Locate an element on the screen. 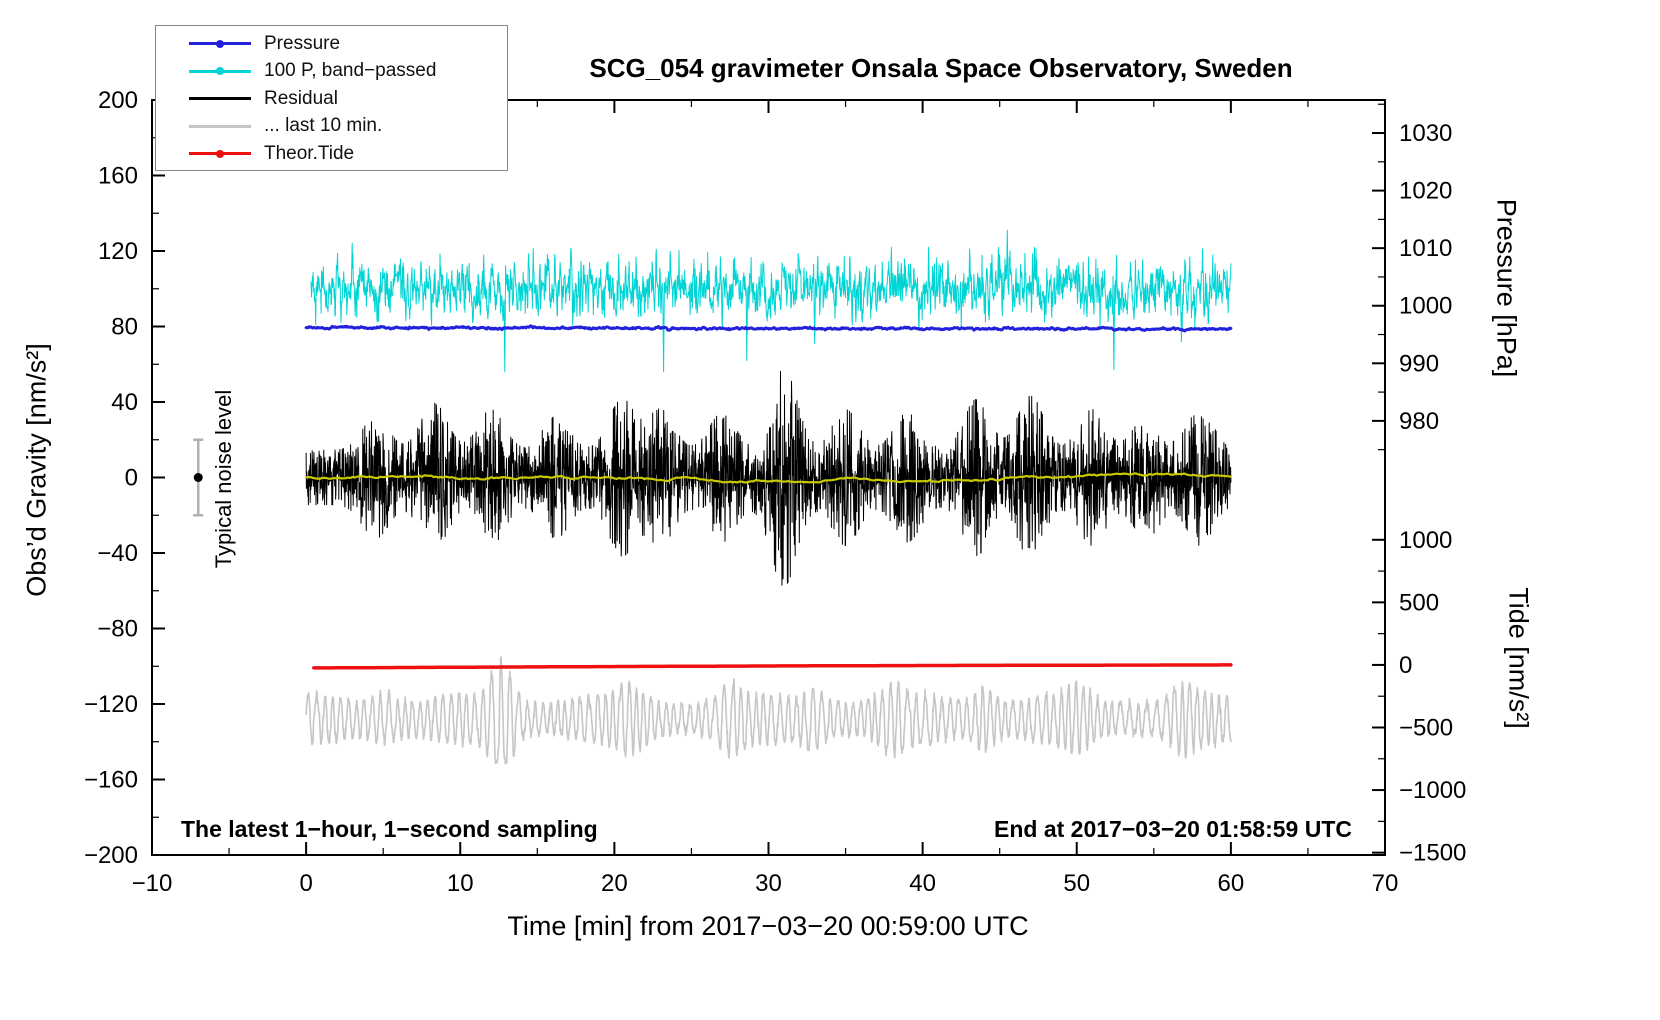 This screenshot has width=1660, height=1020. svg-text: −10 is located at coordinates (152, 883).